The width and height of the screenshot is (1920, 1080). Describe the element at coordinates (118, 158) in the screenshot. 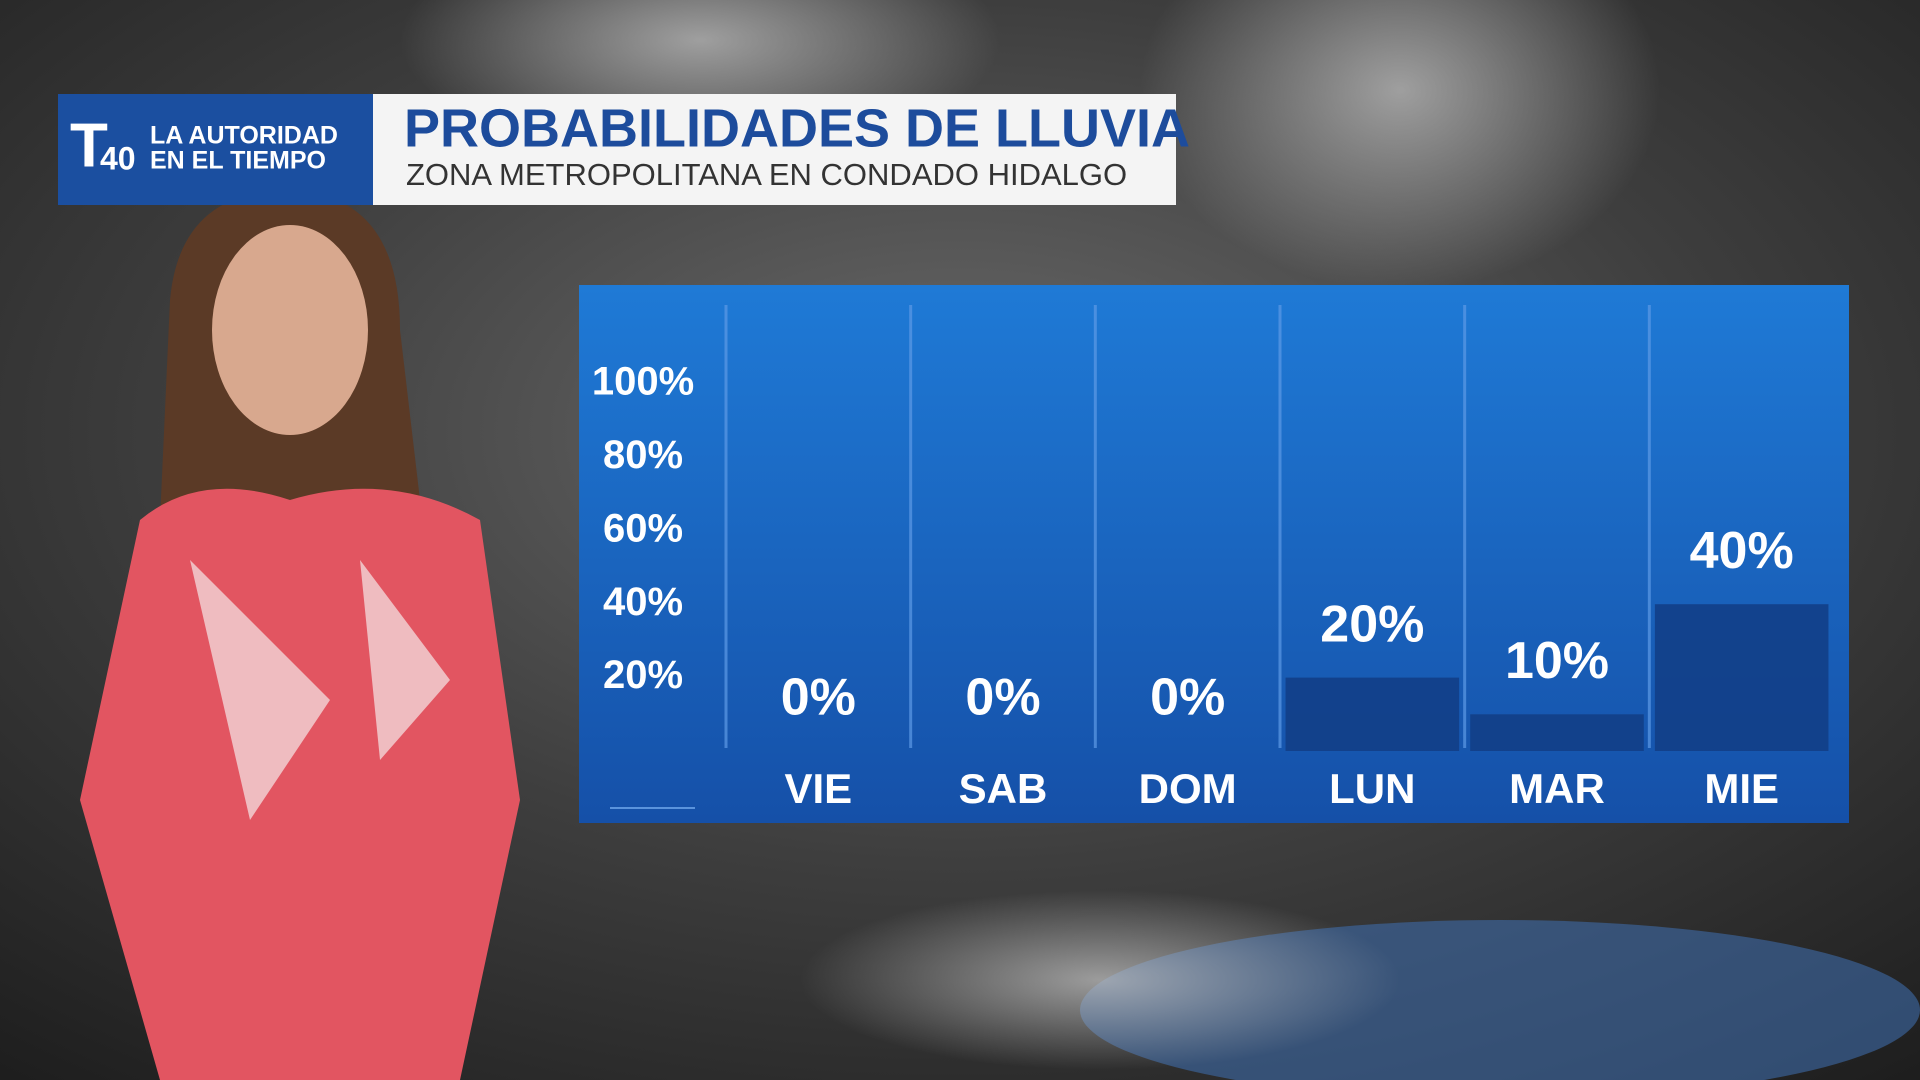

I see `channel-number: 40` at that location.